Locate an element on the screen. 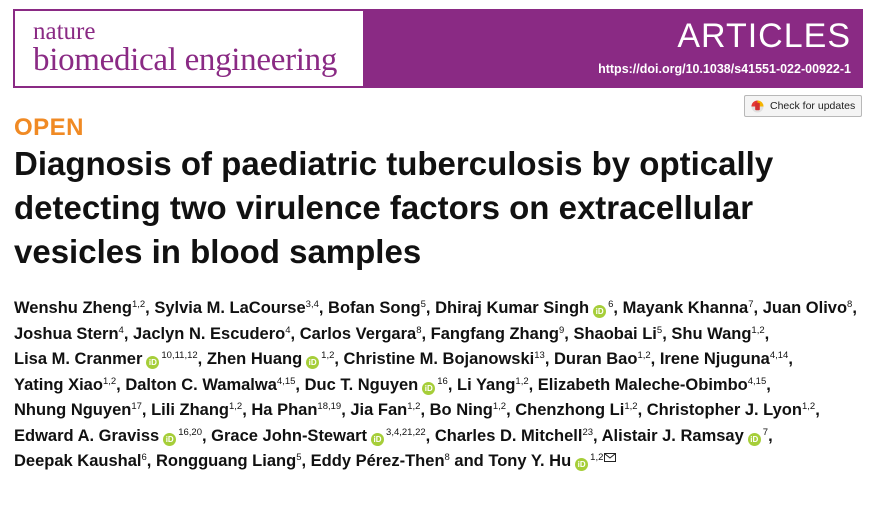 The height and width of the screenshot is (517, 875). journal-name-line2: biomedical engineering is located at coordinates (185, 60).